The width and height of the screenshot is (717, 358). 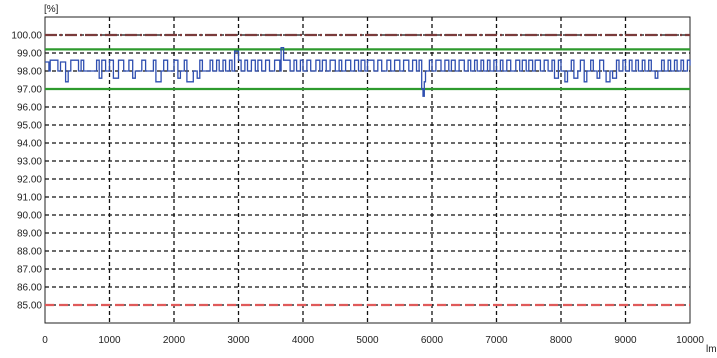 I want to click on y-tick-label: 99.00, so click(x=29, y=54).